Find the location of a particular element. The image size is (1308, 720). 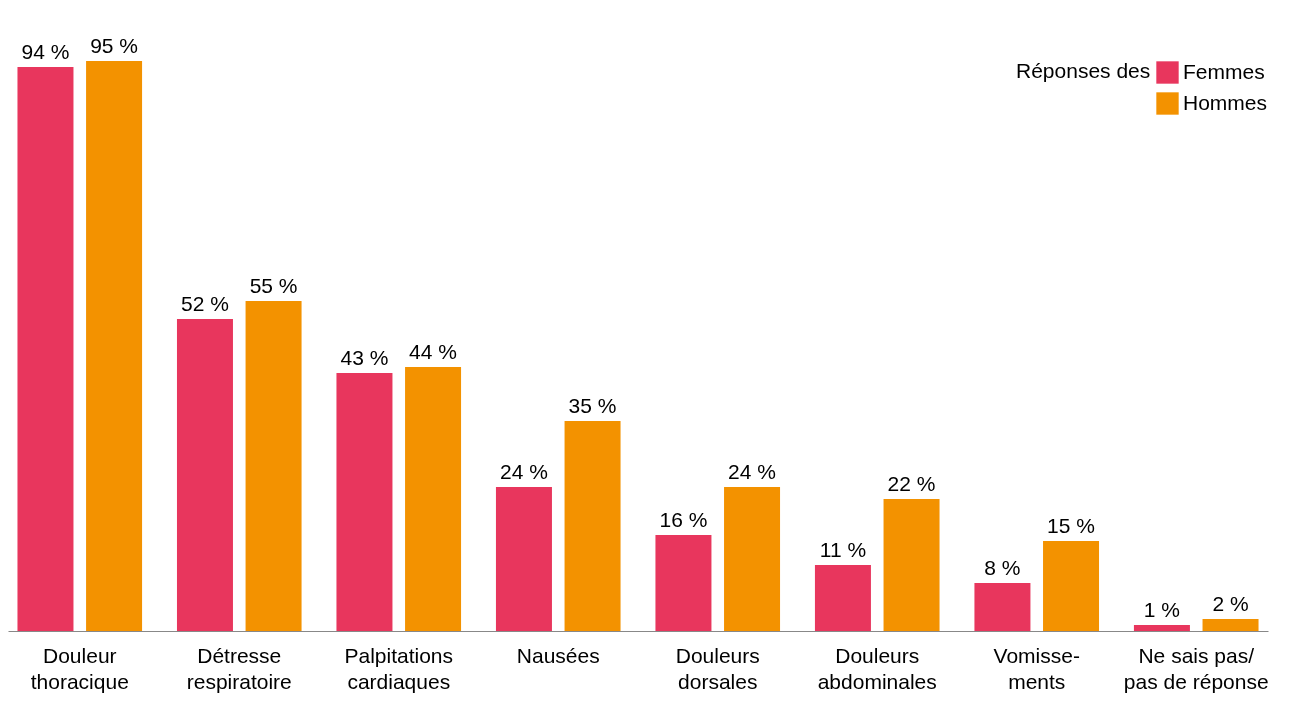

data-label: 8 % is located at coordinates (1002, 567).